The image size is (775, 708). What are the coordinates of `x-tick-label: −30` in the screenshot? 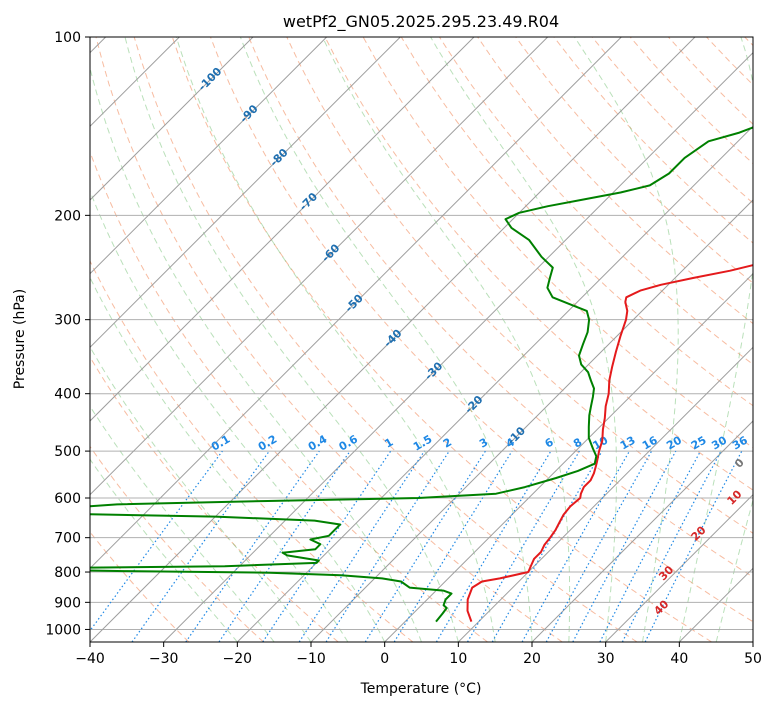 It's located at (164, 659).